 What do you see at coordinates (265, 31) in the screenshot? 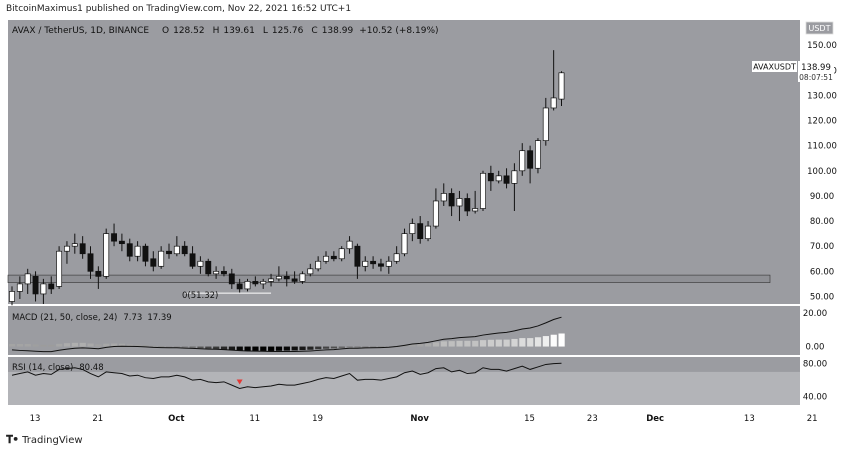
I see `low-label: L` at bounding box center [265, 31].